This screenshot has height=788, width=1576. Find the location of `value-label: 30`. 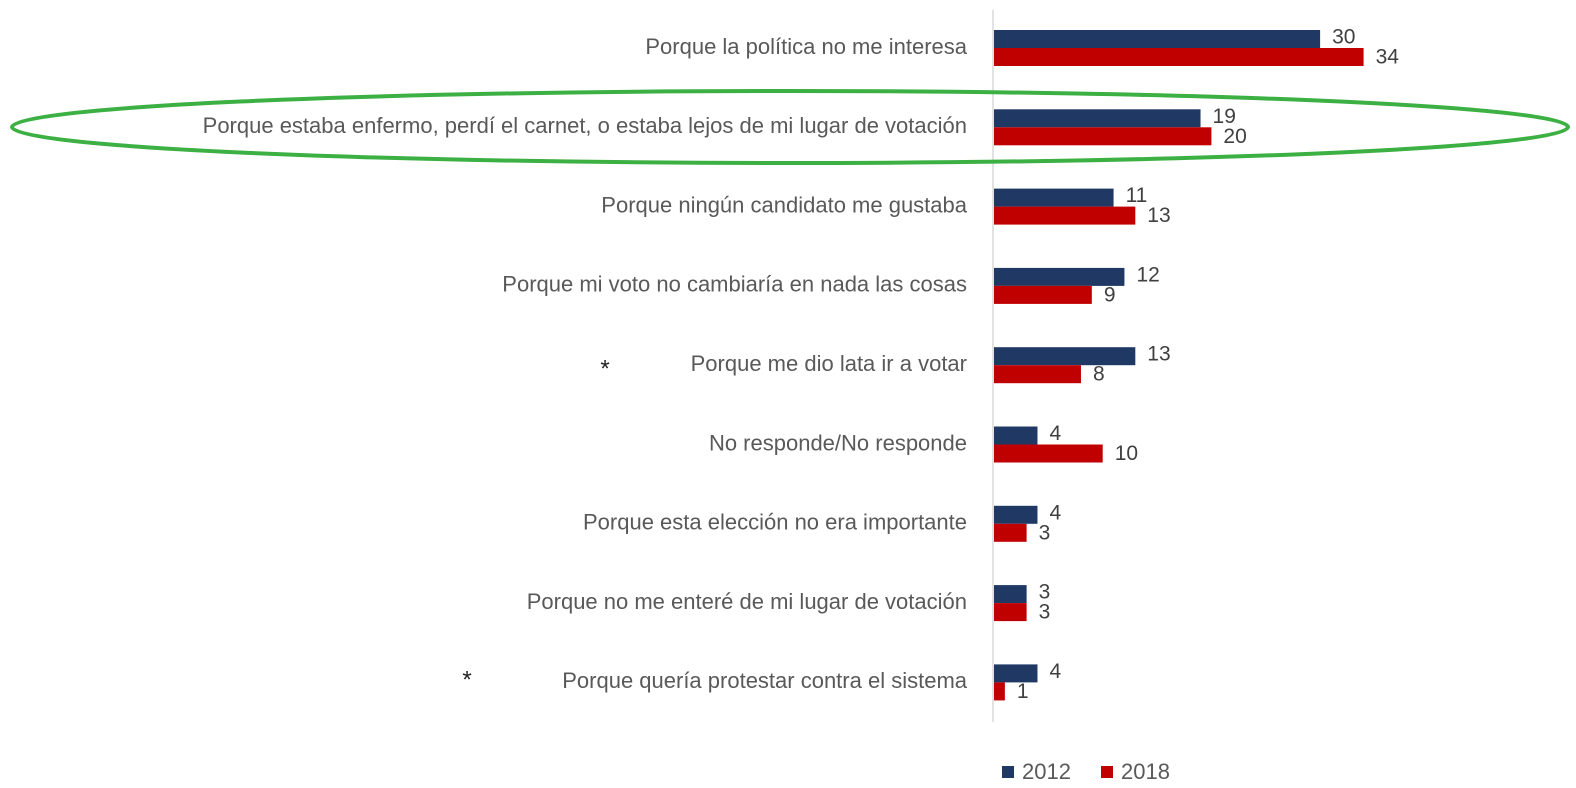

value-label: 30 is located at coordinates (1343, 37).